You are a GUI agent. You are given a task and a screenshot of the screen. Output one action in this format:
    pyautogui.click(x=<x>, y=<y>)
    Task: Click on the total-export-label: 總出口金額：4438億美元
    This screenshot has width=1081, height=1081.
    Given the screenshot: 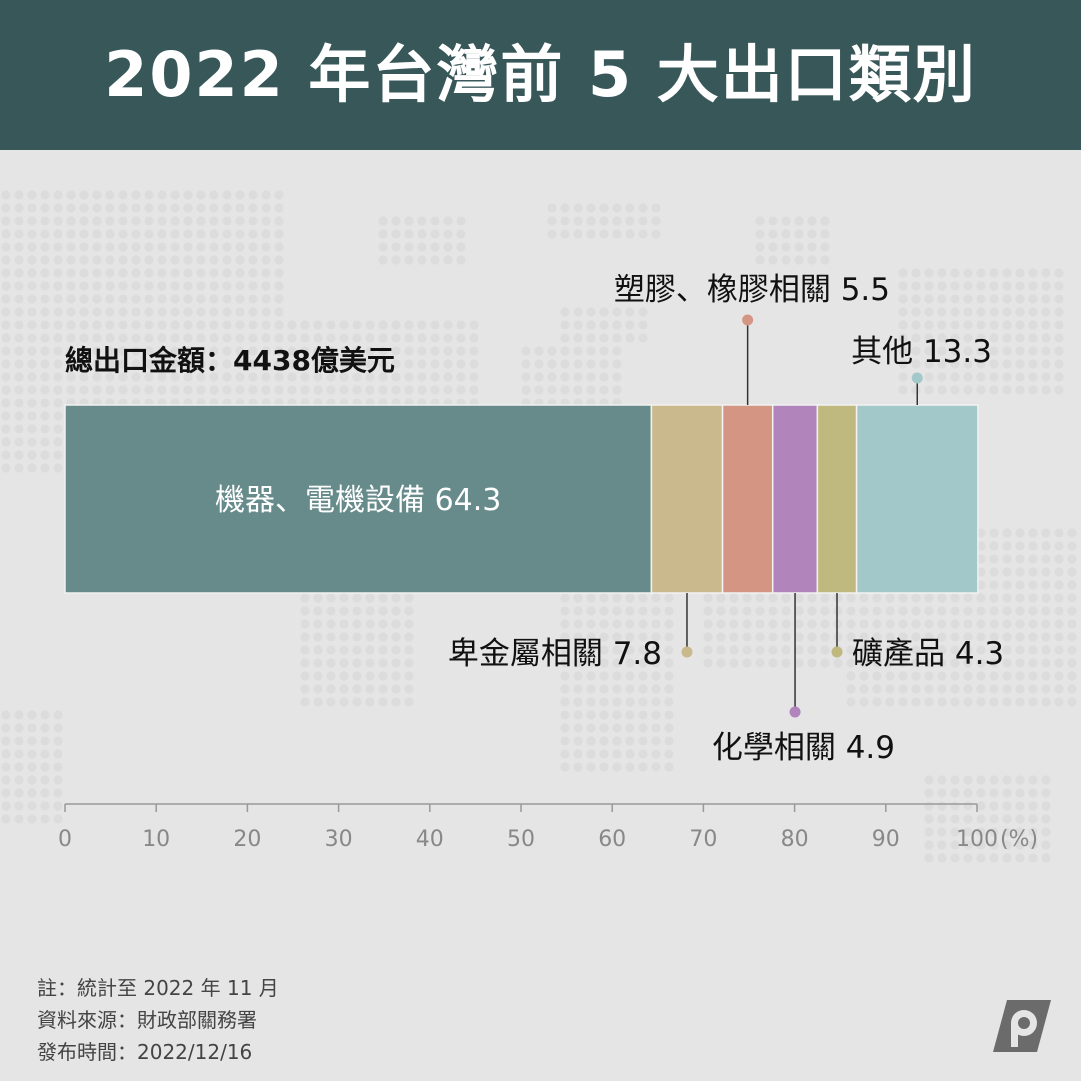 What is the action you would take?
    pyautogui.click(x=230, y=360)
    